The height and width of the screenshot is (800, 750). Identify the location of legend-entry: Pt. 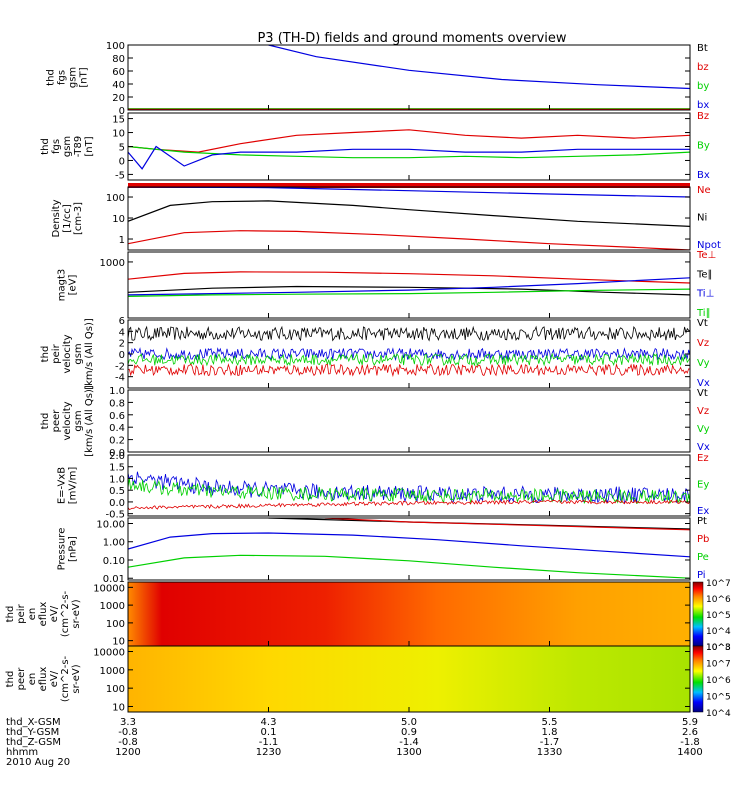
(702, 521).